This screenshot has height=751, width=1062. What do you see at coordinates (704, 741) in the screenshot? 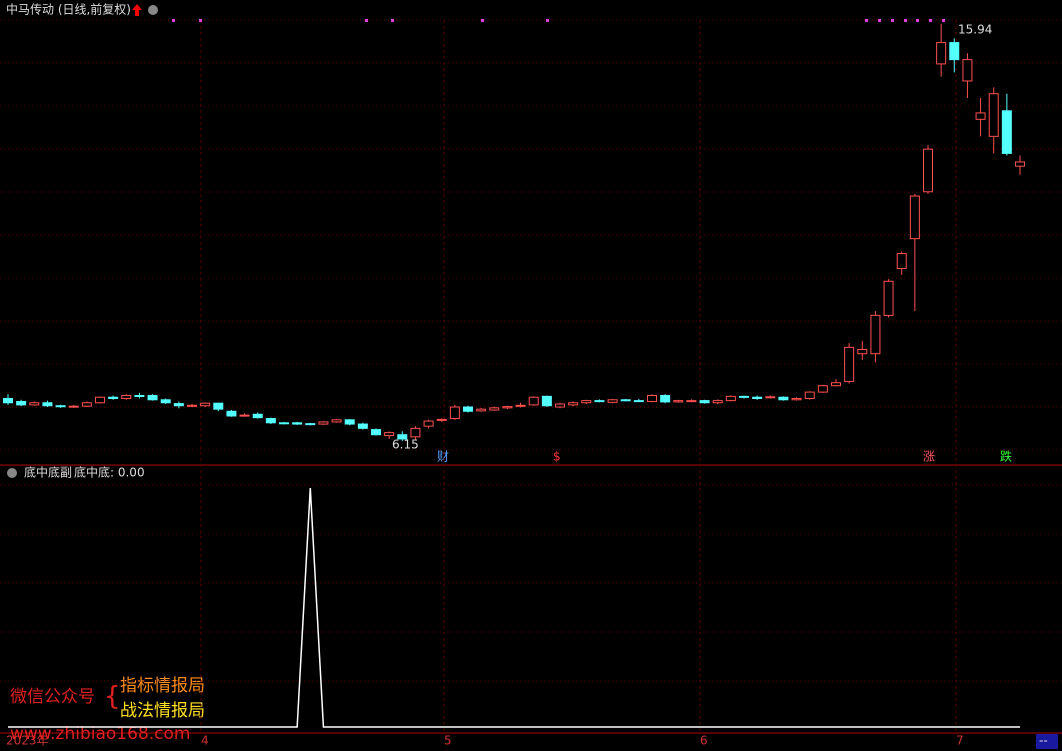
I see `x-label: 6` at bounding box center [704, 741].